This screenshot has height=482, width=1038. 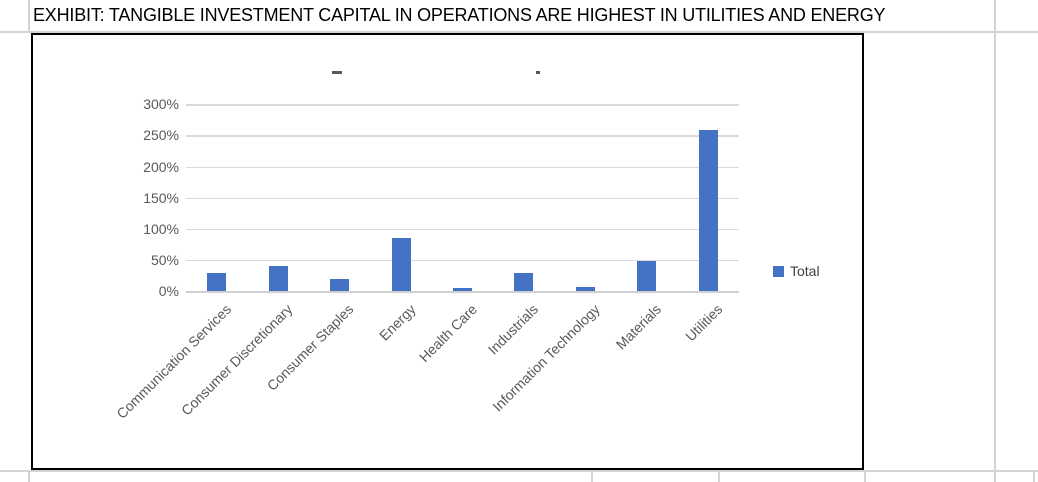 What do you see at coordinates (447, 333) in the screenshot?
I see `x-axis-label-text: Health Care` at bounding box center [447, 333].